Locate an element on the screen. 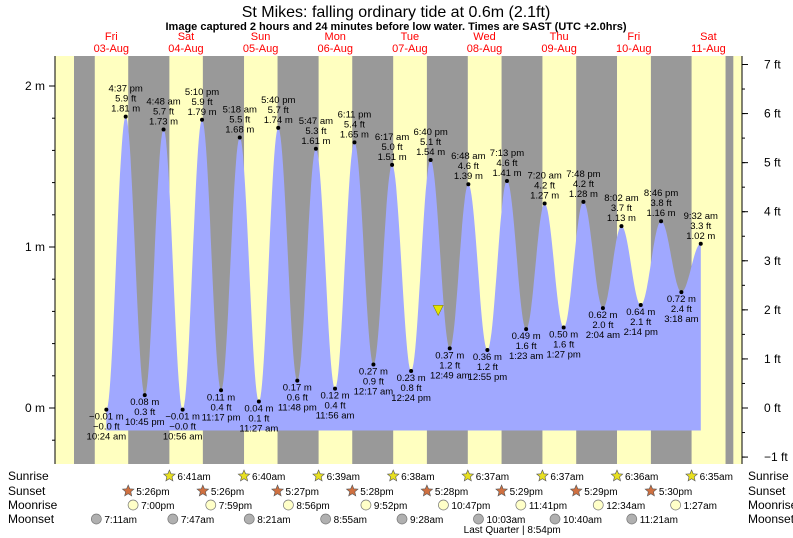  tide-feet-label: 3.7 ft is located at coordinates (621, 208).